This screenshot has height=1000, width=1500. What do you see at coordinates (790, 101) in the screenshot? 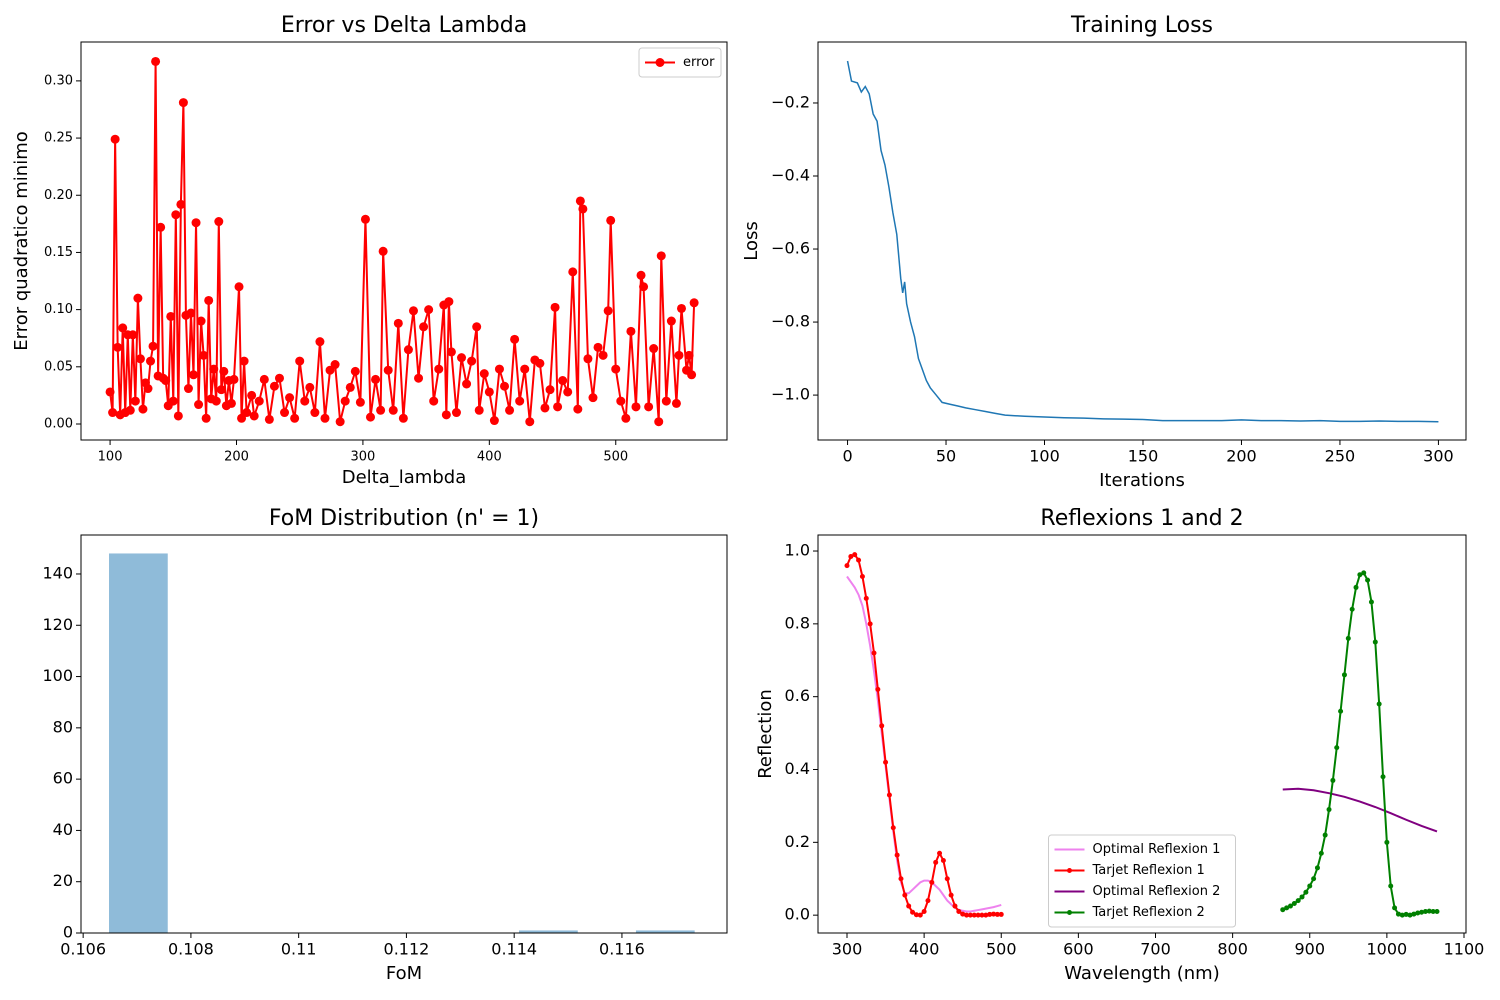
I see `y-tick-label: −0.2` at bounding box center [790, 101].